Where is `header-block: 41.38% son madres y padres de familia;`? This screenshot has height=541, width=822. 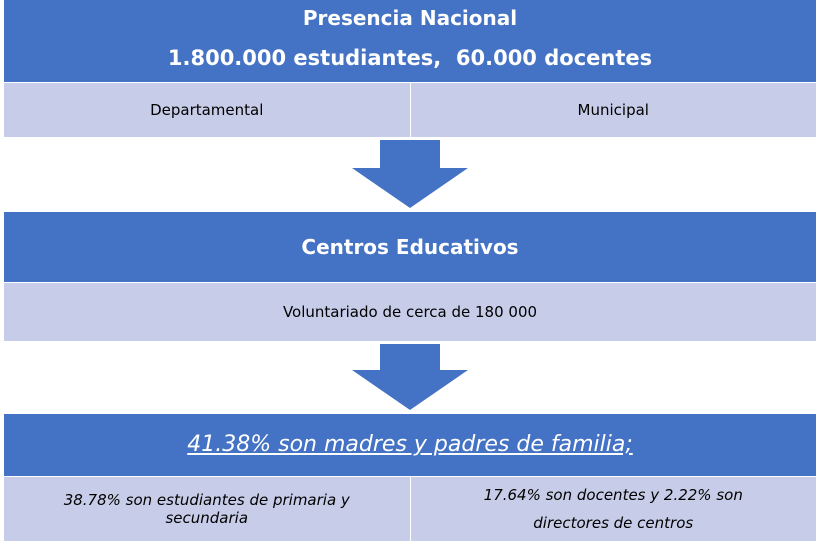
header-block: 41.38% son madres y padres de familia; is located at coordinates (410, 445).